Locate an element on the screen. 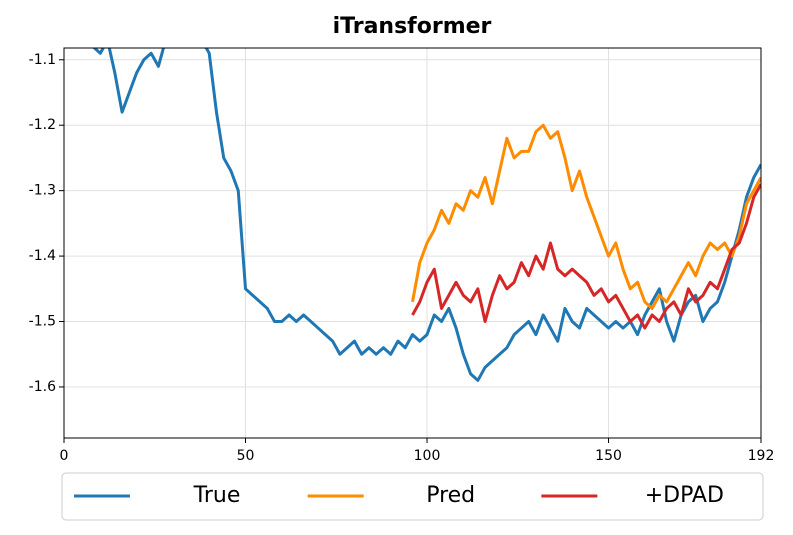 This screenshot has height=535, width=793. y-tick-label: -1.6 is located at coordinates (42, 387).